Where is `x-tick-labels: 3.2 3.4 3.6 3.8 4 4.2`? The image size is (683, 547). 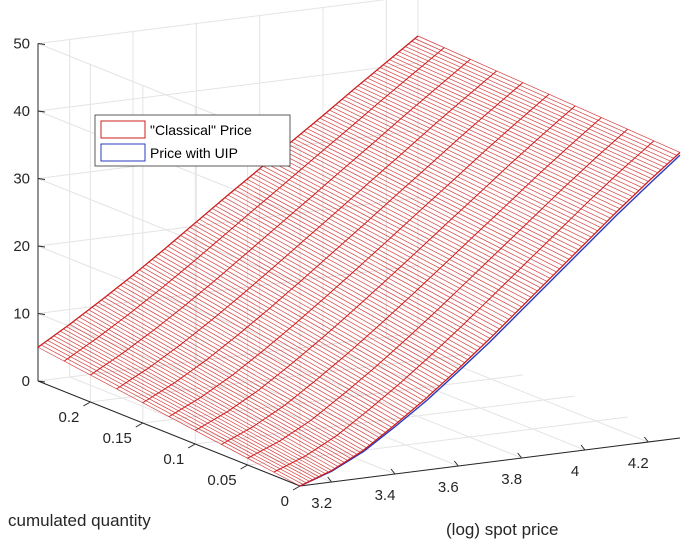 x-tick-labels: 3.2 3.4 3.6 3.8 4 4.2 is located at coordinates (480, 483).